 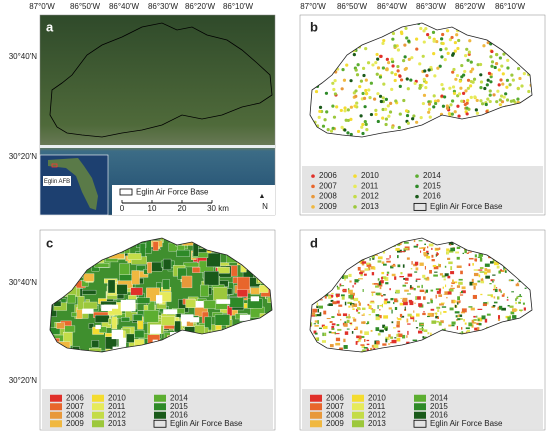 What do you see at coordinates (50, 26) in the screenshot?
I see `panel-label: a` at bounding box center [50, 26].